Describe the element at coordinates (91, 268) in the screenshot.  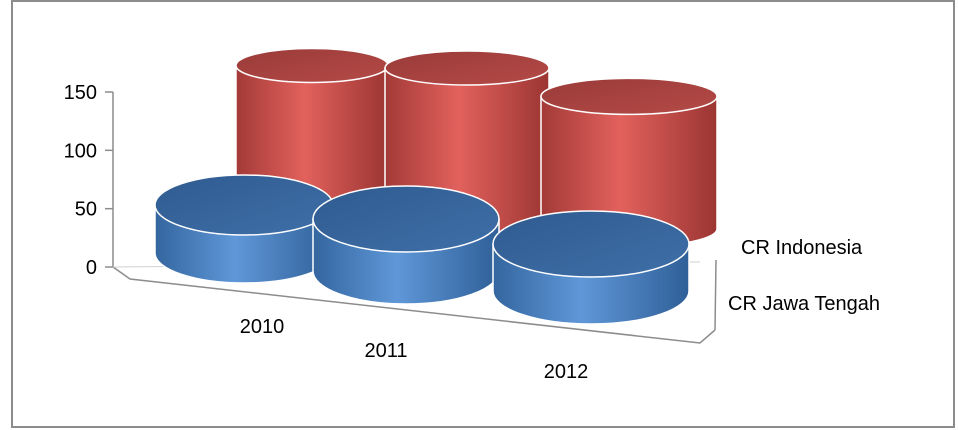
I see `y-tick-label: 0` at that location.